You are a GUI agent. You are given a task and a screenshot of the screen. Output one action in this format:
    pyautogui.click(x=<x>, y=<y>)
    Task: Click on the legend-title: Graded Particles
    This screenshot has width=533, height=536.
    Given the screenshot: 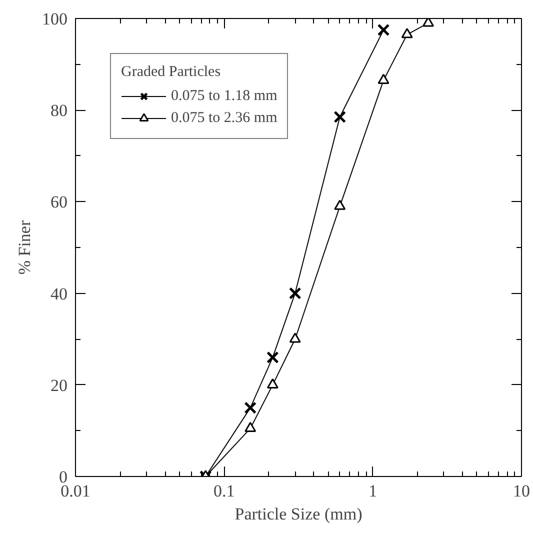 What is the action you would take?
    pyautogui.click(x=171, y=72)
    